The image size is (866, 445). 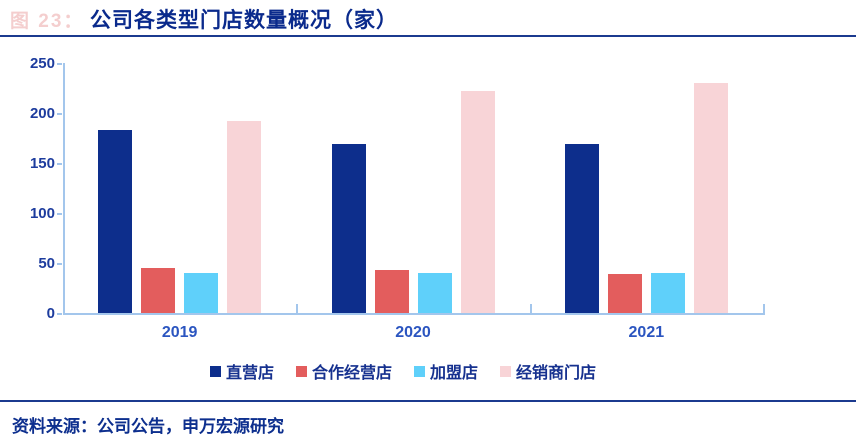 I want to click on legend-item: 合作经营店, so click(x=343, y=371).